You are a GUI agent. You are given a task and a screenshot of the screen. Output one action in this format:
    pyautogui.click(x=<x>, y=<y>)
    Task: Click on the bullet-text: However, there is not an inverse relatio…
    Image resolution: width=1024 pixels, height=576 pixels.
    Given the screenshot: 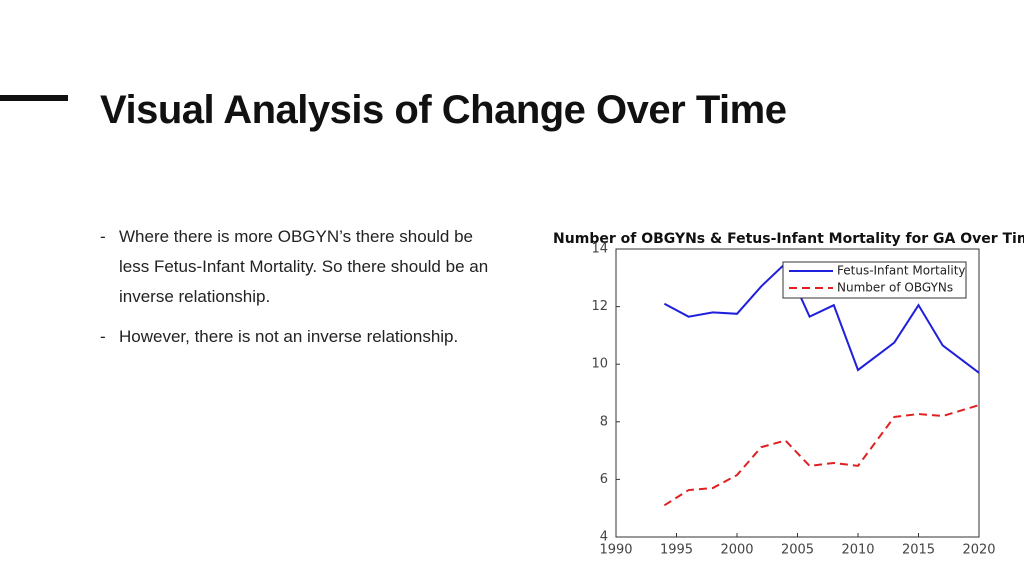 What is the action you would take?
    pyautogui.click(x=289, y=336)
    